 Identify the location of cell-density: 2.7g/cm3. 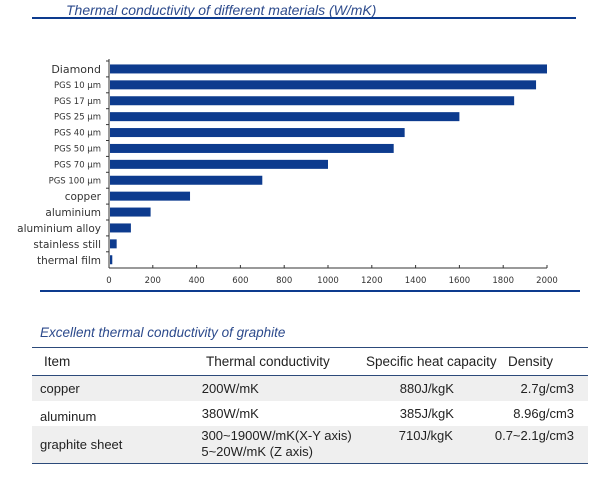
(547, 388).